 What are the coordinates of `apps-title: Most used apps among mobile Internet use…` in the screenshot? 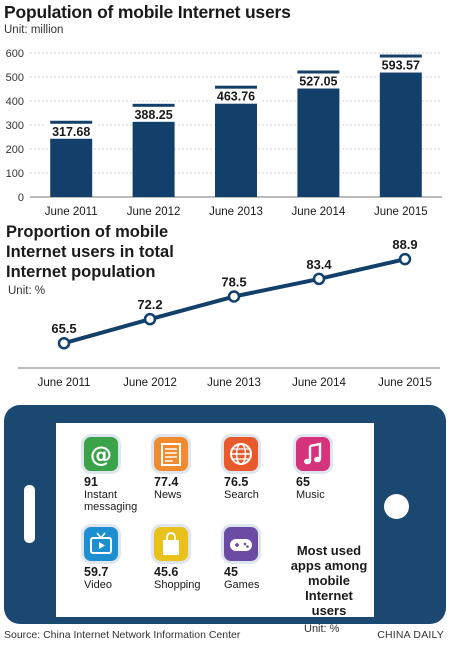 It's located at (329, 580).